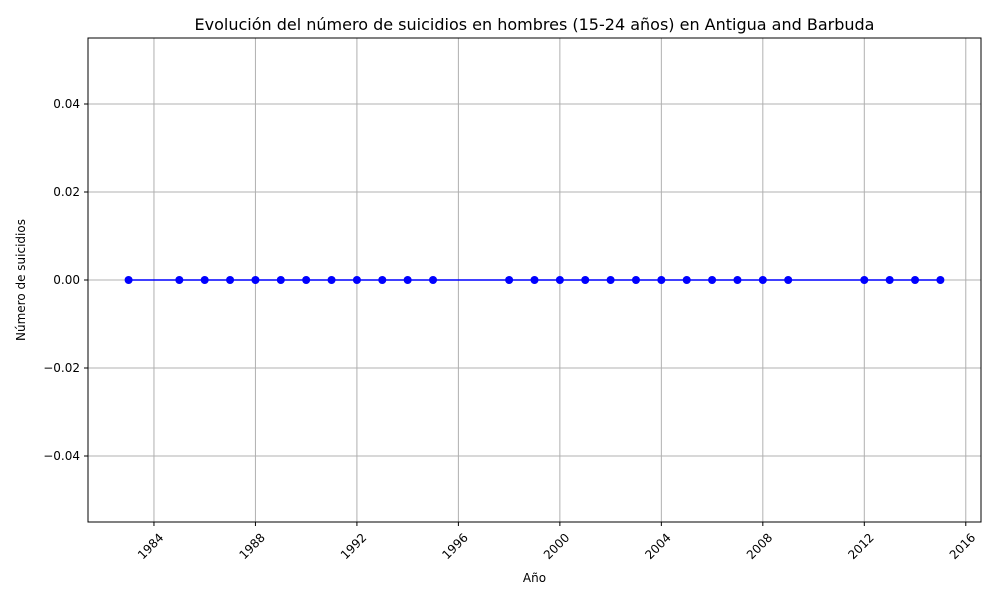 This screenshot has width=1000, height=604. Describe the element at coordinates (66, 280) in the screenshot. I see `y-tick-label: 0.00` at that location.